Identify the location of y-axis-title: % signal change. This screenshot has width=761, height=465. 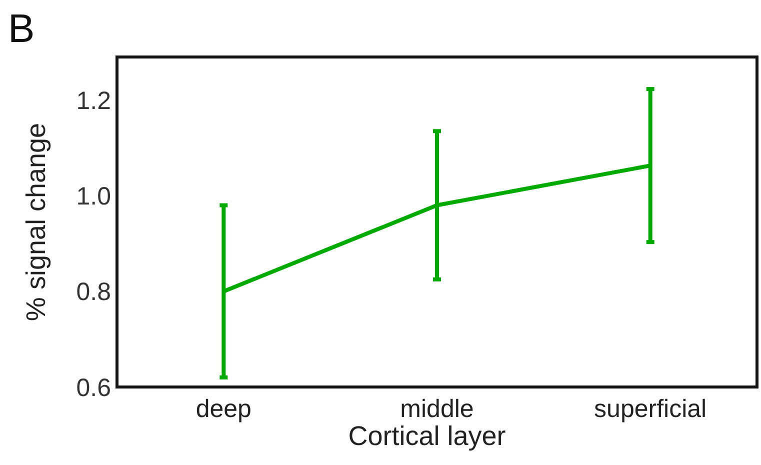
(36, 222).